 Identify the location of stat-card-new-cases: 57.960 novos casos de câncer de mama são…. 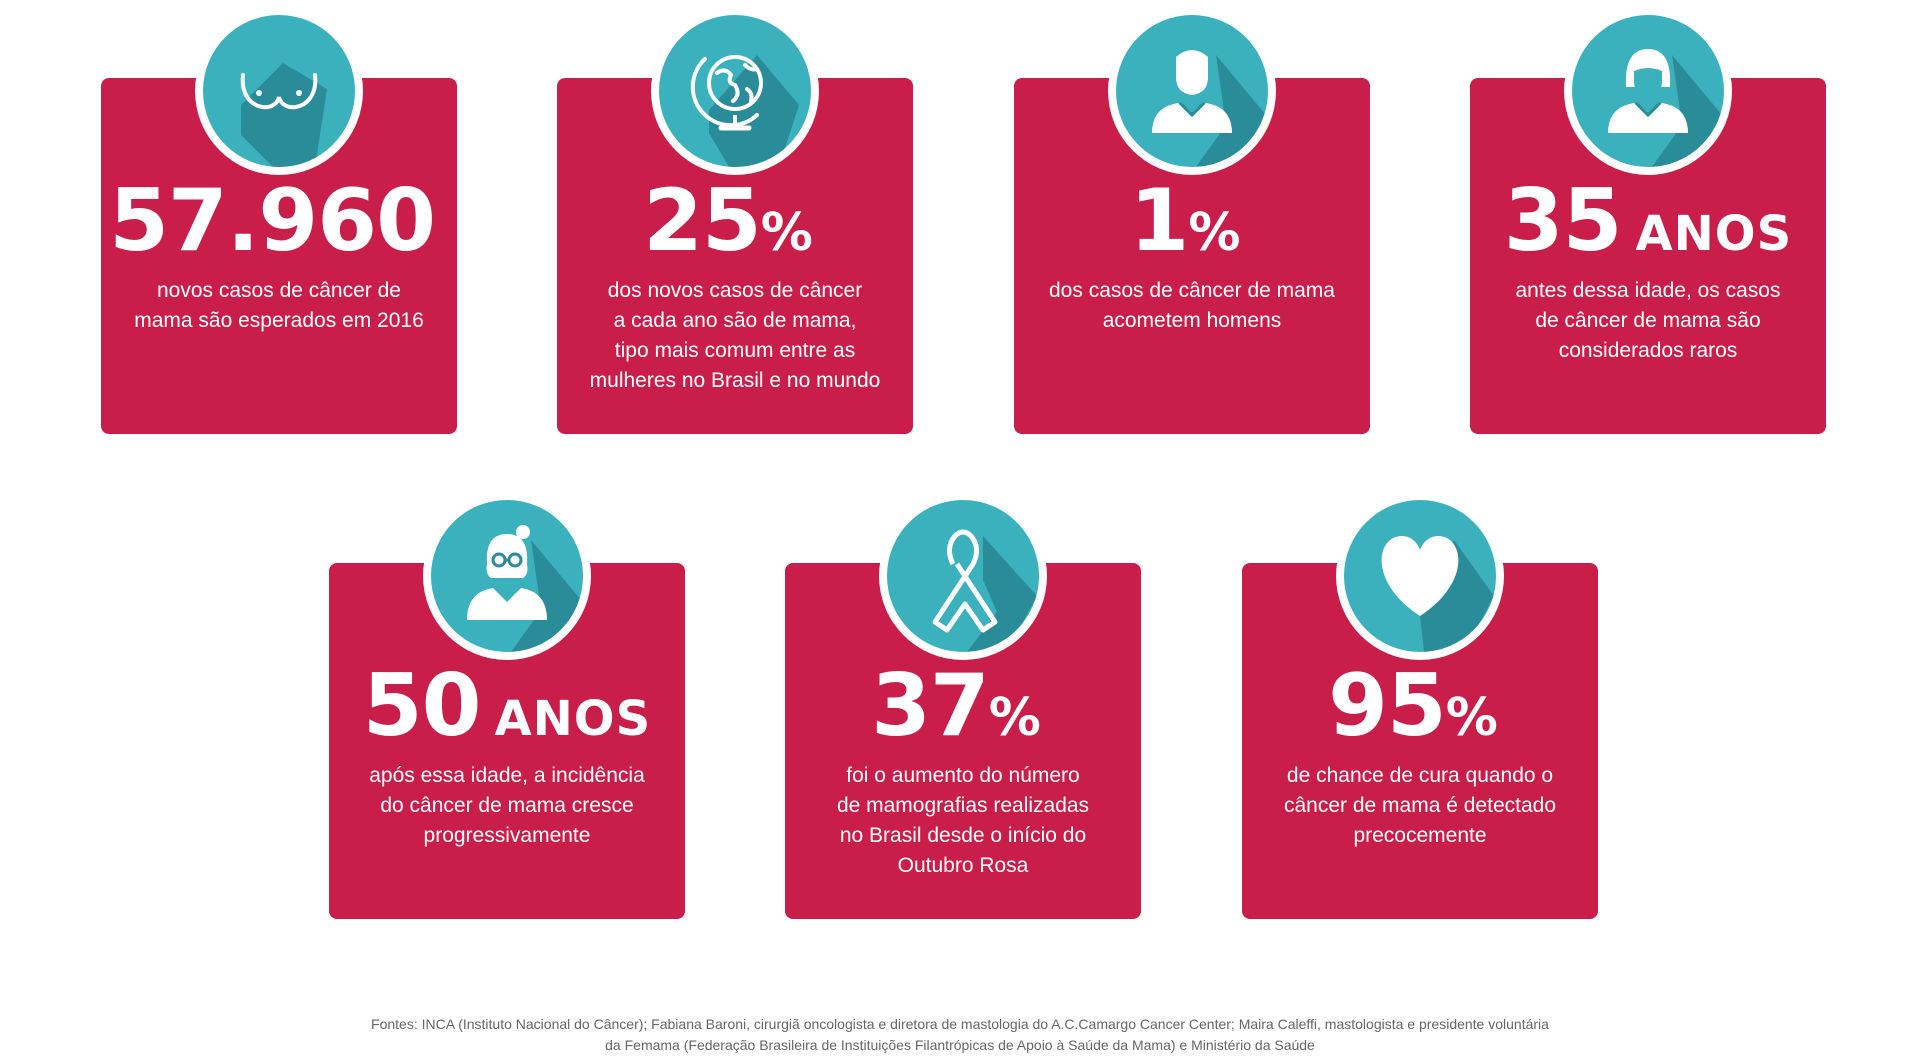
(279, 220).